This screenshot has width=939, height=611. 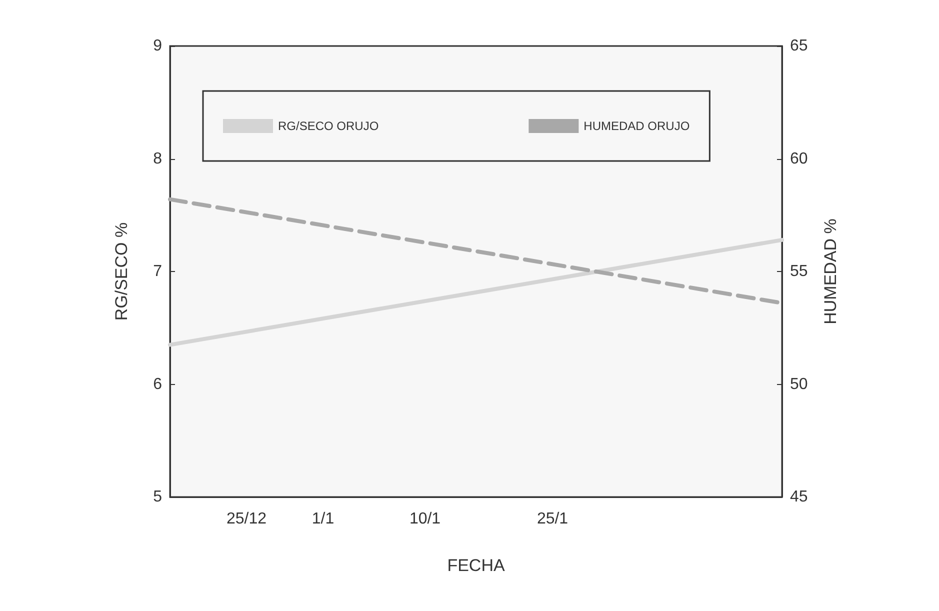 I want to click on y2-tick-label: 55, so click(x=799, y=271).